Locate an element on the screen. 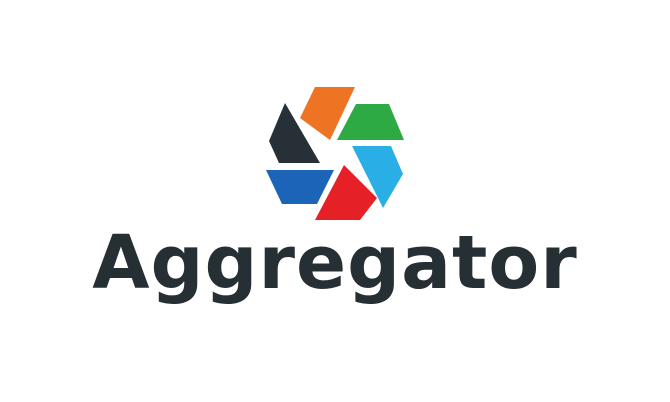  logo-segment-blue is located at coordinates (300, 187).